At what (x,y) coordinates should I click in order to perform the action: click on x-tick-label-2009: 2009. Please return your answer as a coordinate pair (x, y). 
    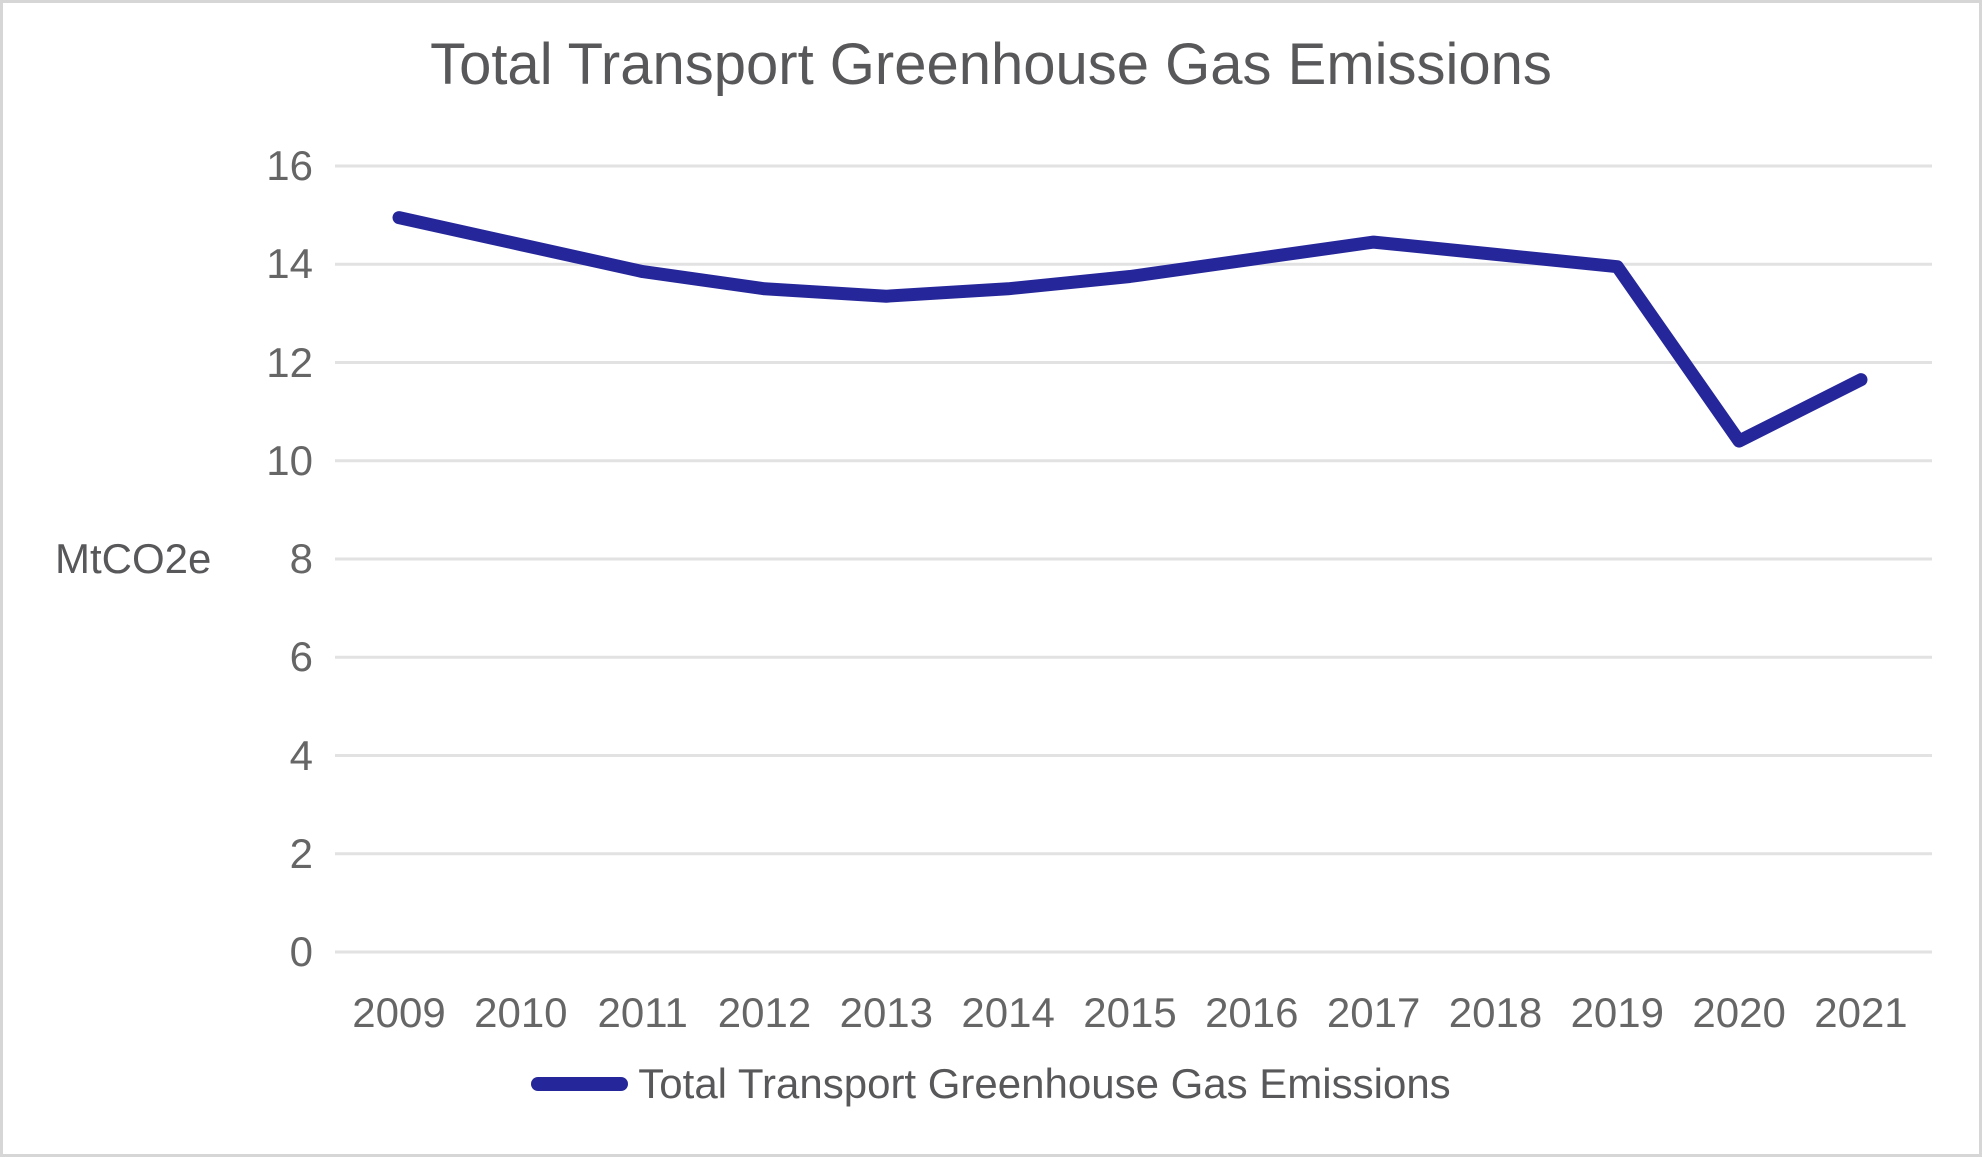
    Looking at the image, I should click on (399, 1012).